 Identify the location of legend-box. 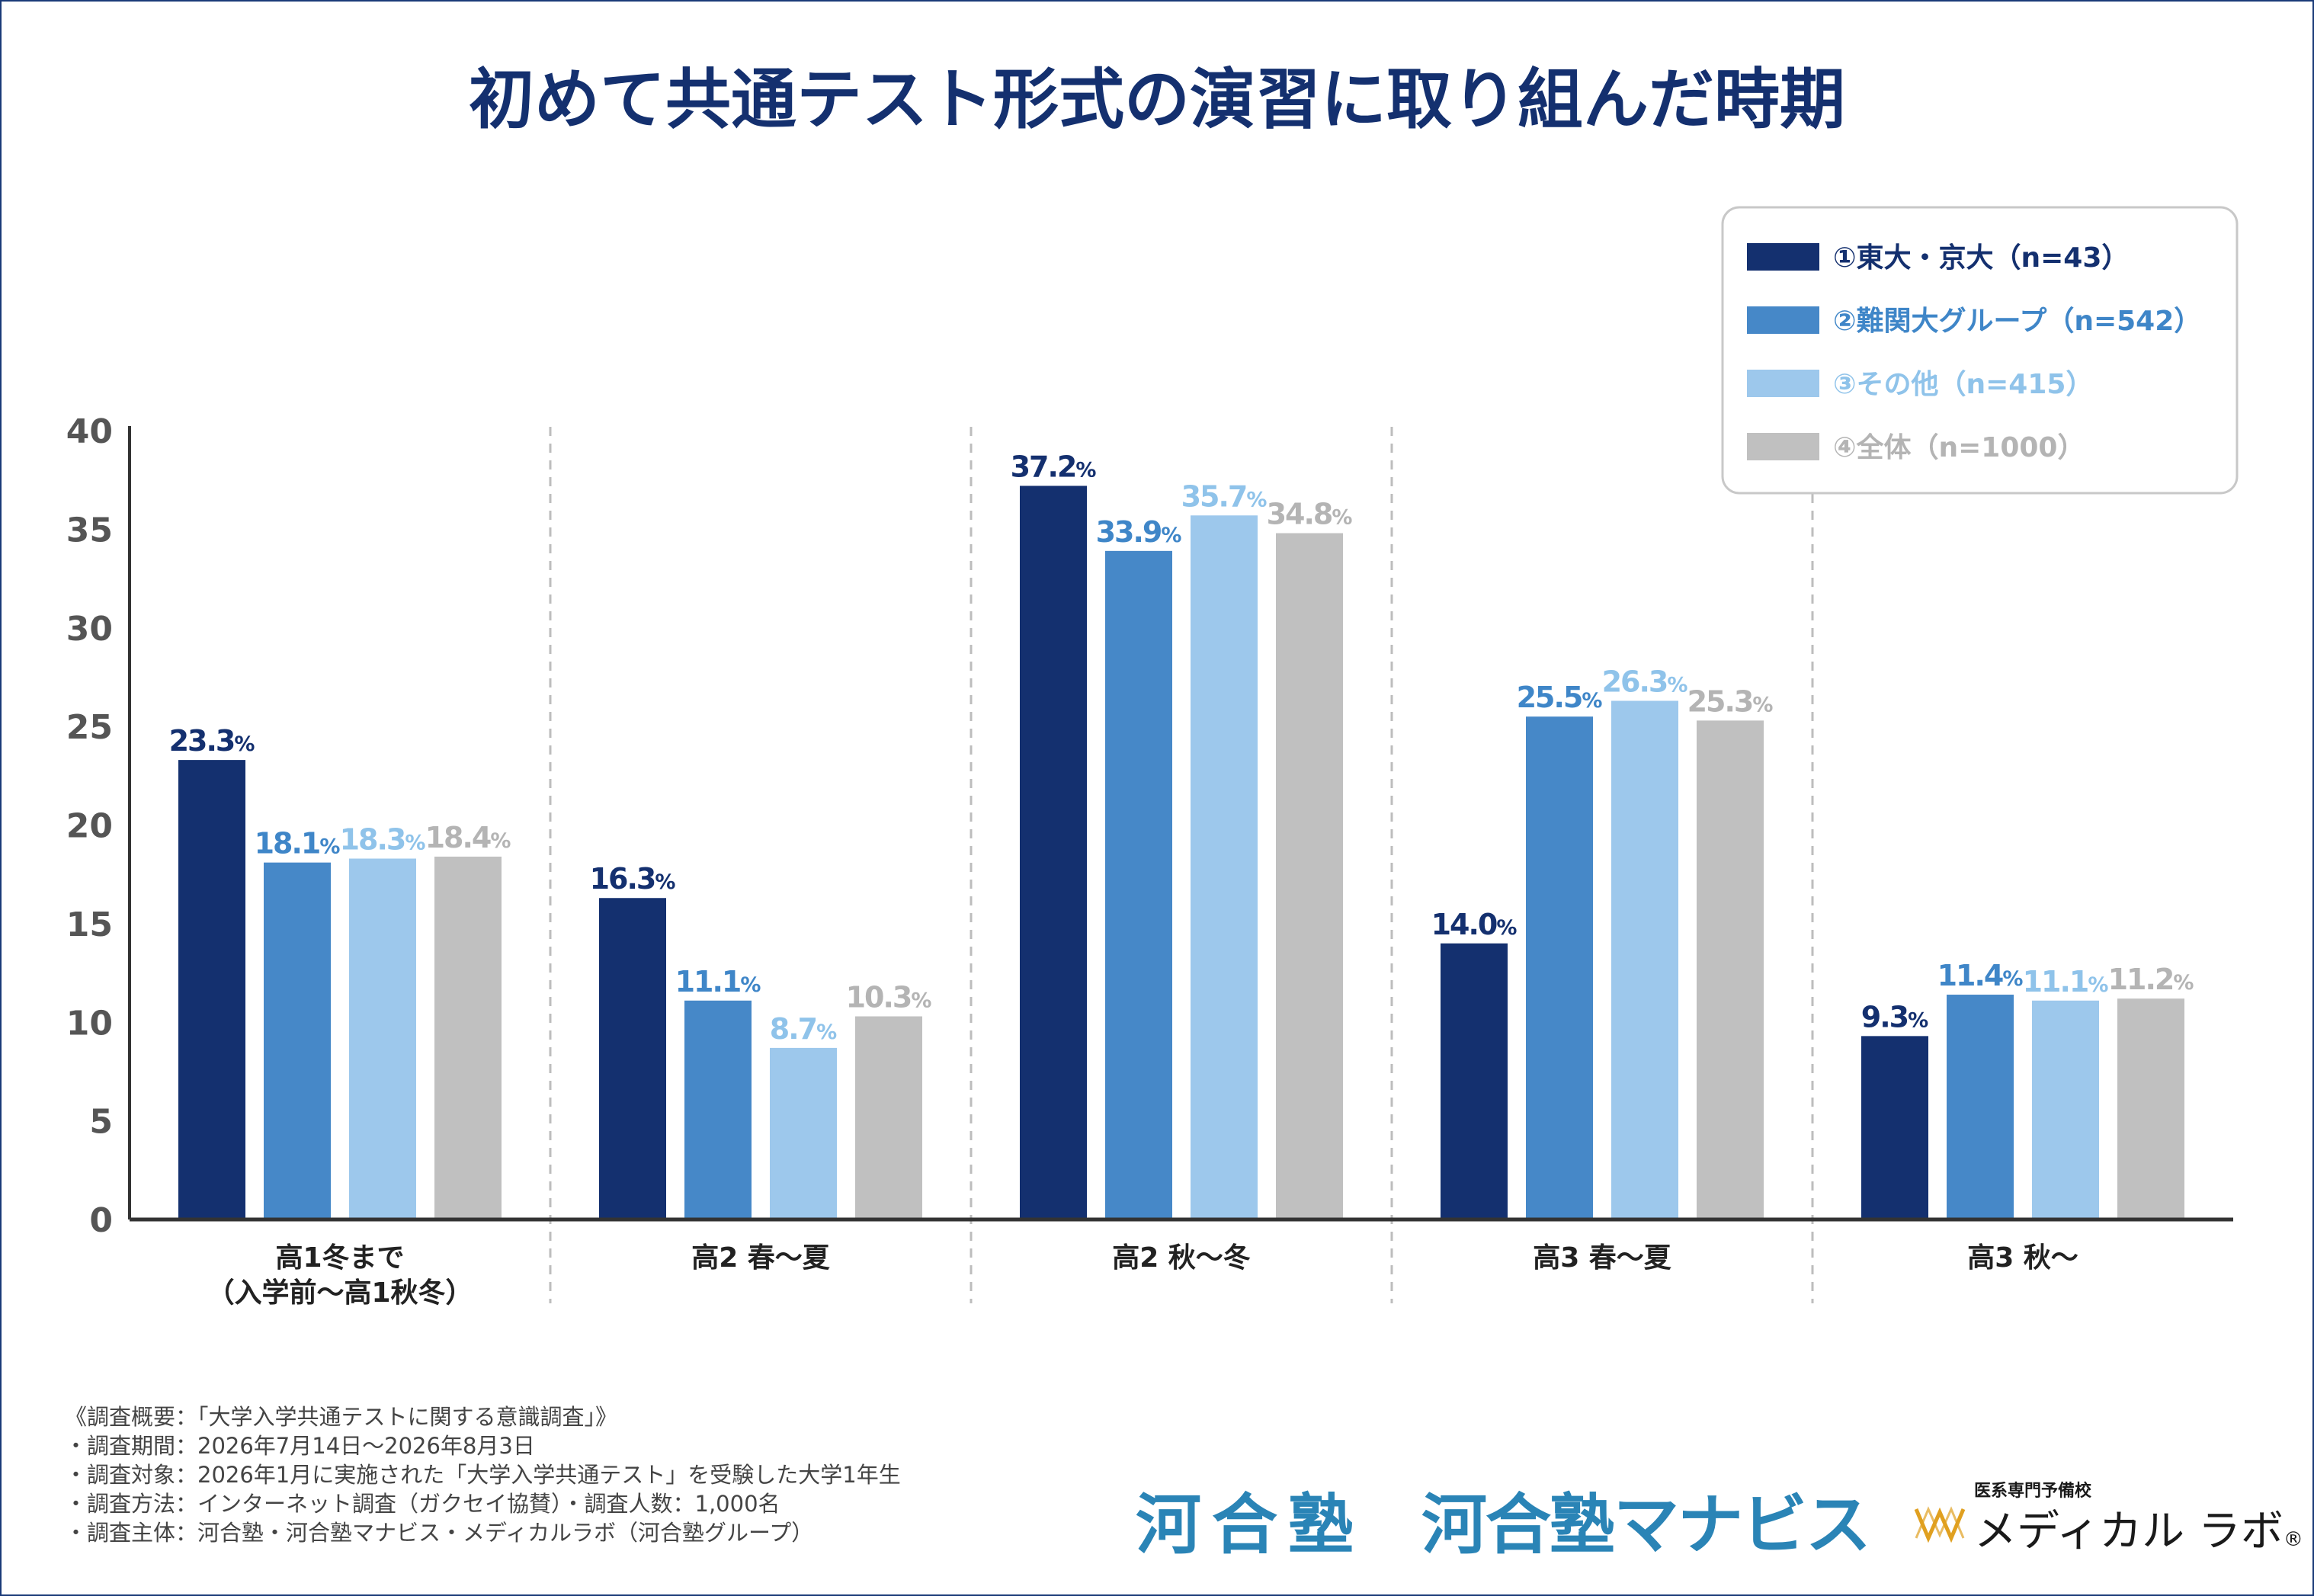
(1980, 350).